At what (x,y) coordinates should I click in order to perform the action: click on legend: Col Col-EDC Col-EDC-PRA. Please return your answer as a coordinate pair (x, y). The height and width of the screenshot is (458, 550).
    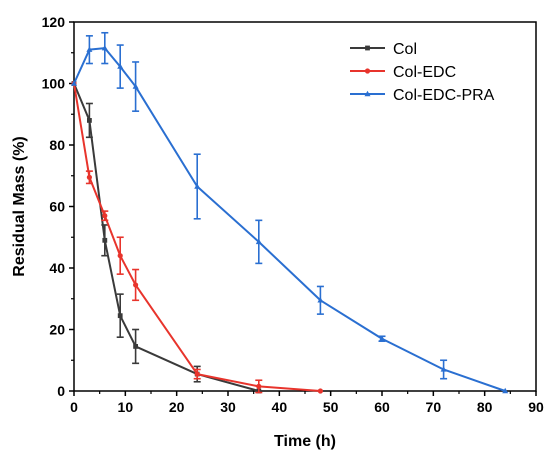
    Looking at the image, I should click on (422, 72).